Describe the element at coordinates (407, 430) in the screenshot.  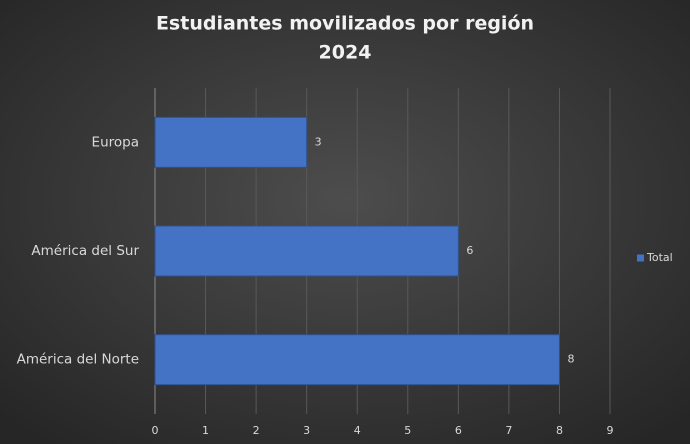
I see `x-tick-label: 5` at that location.